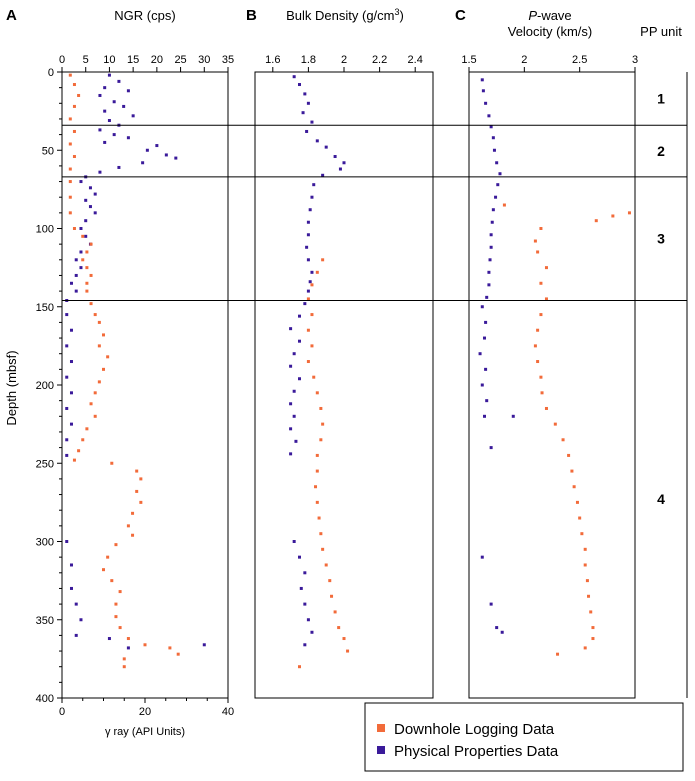  What do you see at coordinates (45, 543) in the screenshot?
I see `y-tick-label: 300` at bounding box center [45, 543].